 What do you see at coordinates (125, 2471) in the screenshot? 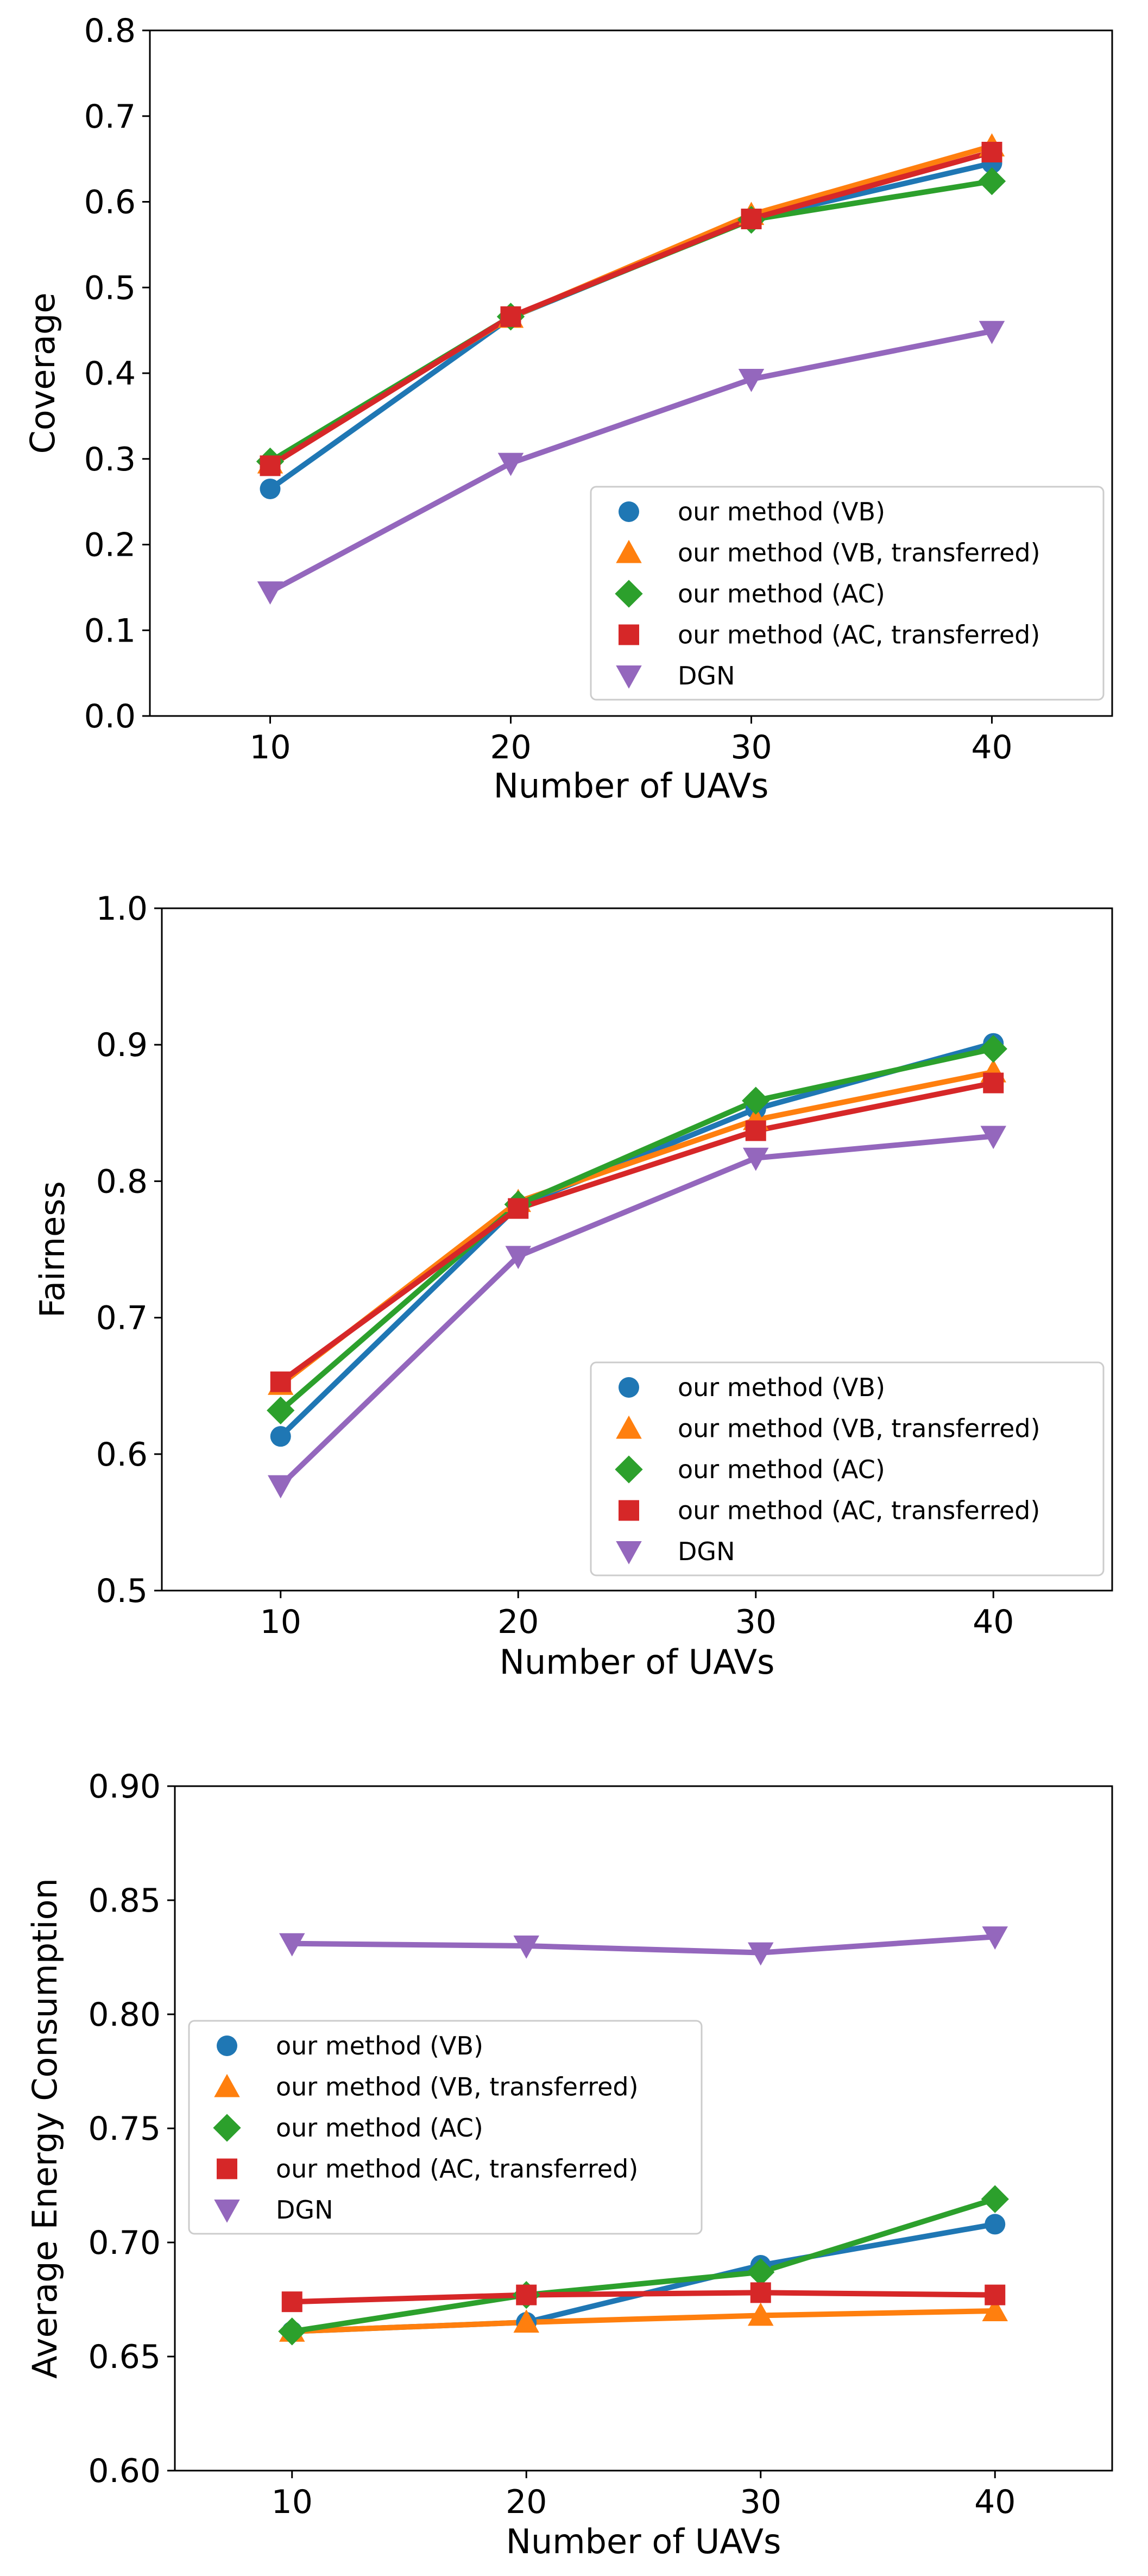
I see `y-tick-label: 0.60` at bounding box center [125, 2471].